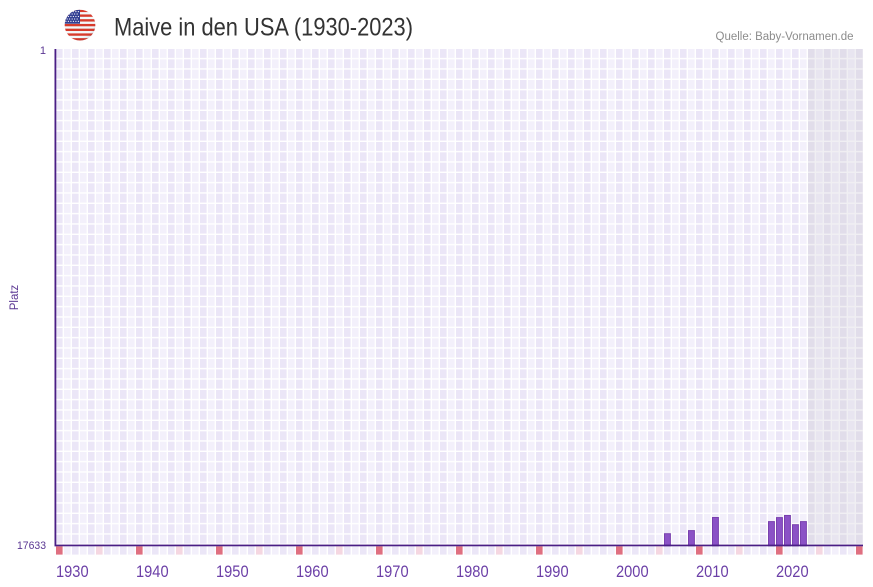  Describe the element at coordinates (232, 572) in the screenshot. I see `svg-text: 1950` at that location.